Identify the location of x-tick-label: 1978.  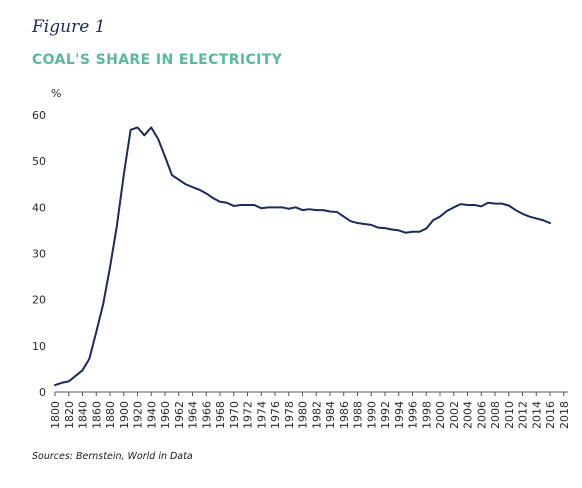
(289, 415).